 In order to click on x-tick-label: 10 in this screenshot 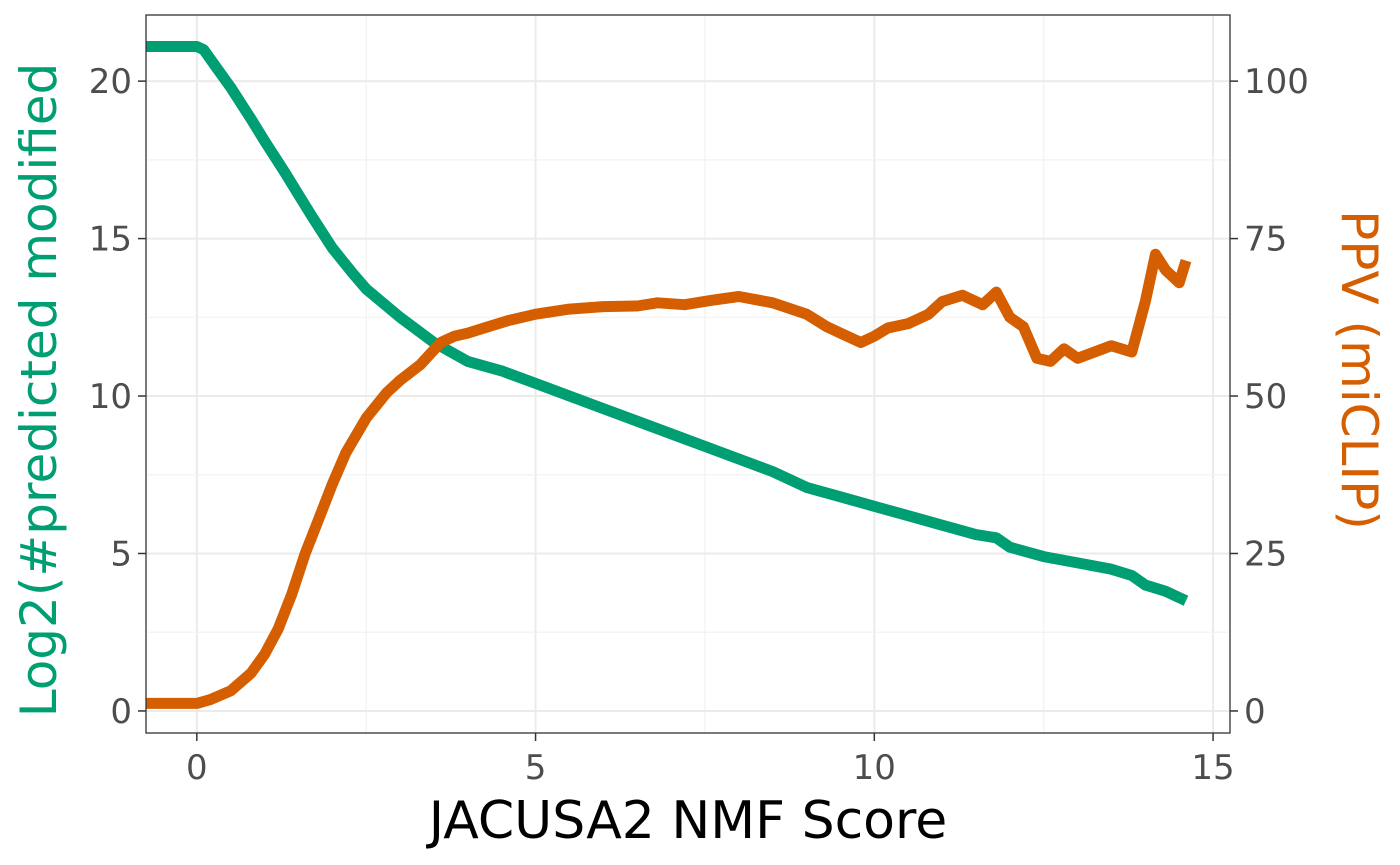, I will do `click(874, 768)`.